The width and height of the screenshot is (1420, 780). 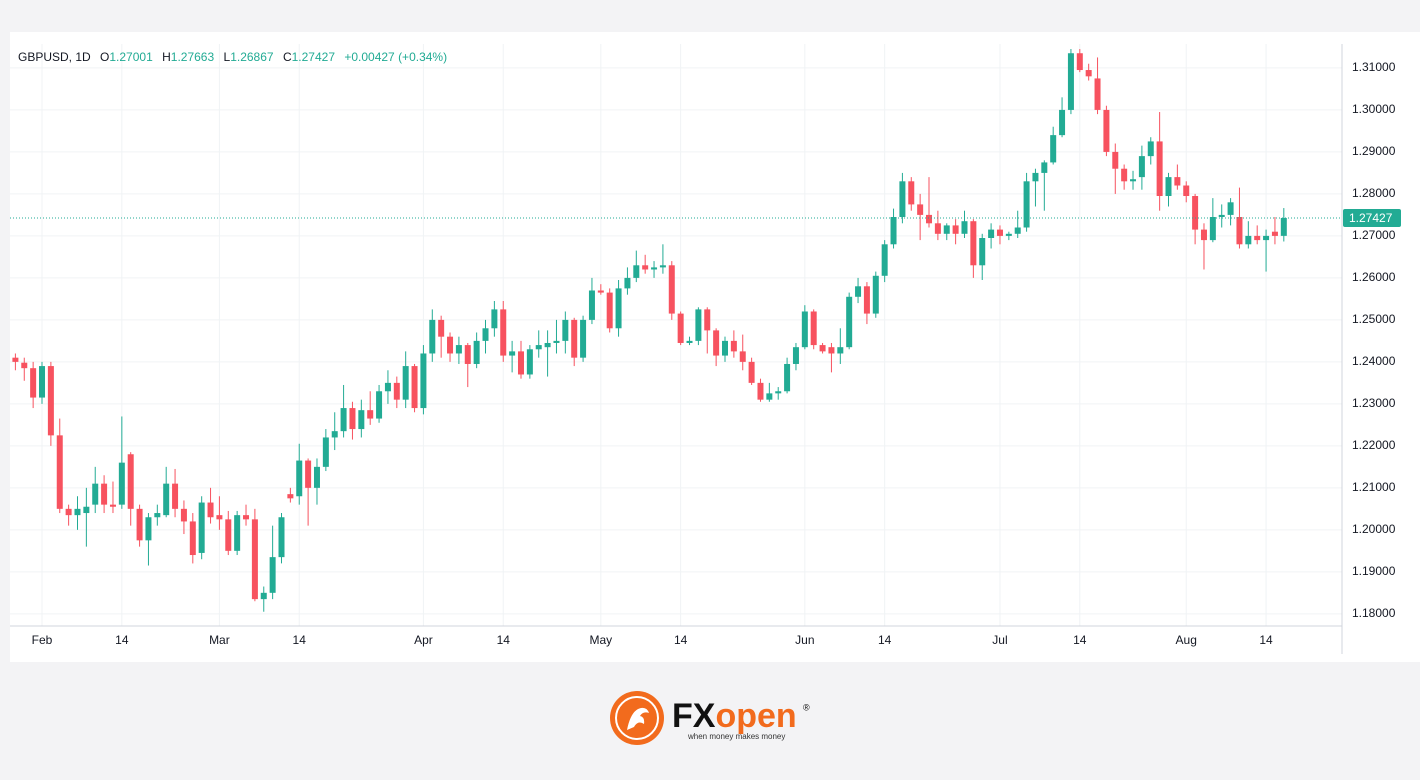 What do you see at coordinates (600, 640) in the screenshot?
I see `x-tick-label: May` at bounding box center [600, 640].